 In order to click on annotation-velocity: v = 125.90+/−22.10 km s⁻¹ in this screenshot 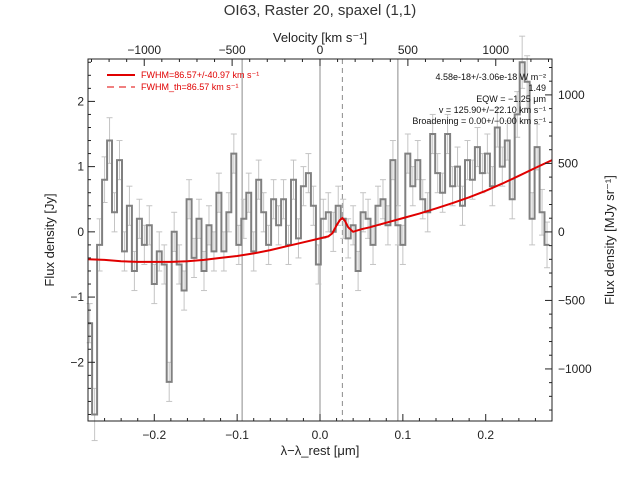, I will do `click(492, 110)`.